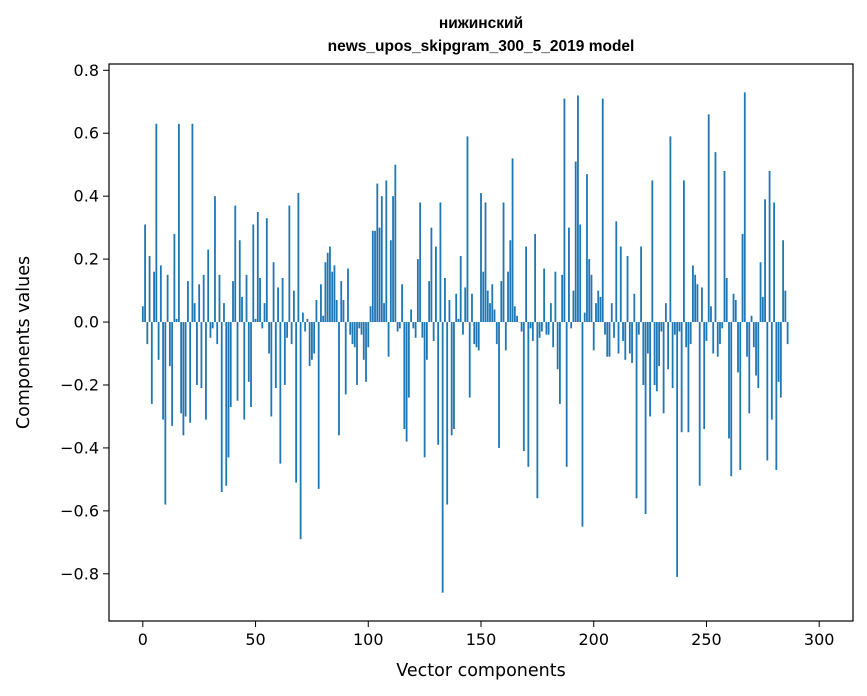  What do you see at coordinates (86, 322) in the screenshot?
I see `y-tick-label: 0.0` at bounding box center [86, 322].